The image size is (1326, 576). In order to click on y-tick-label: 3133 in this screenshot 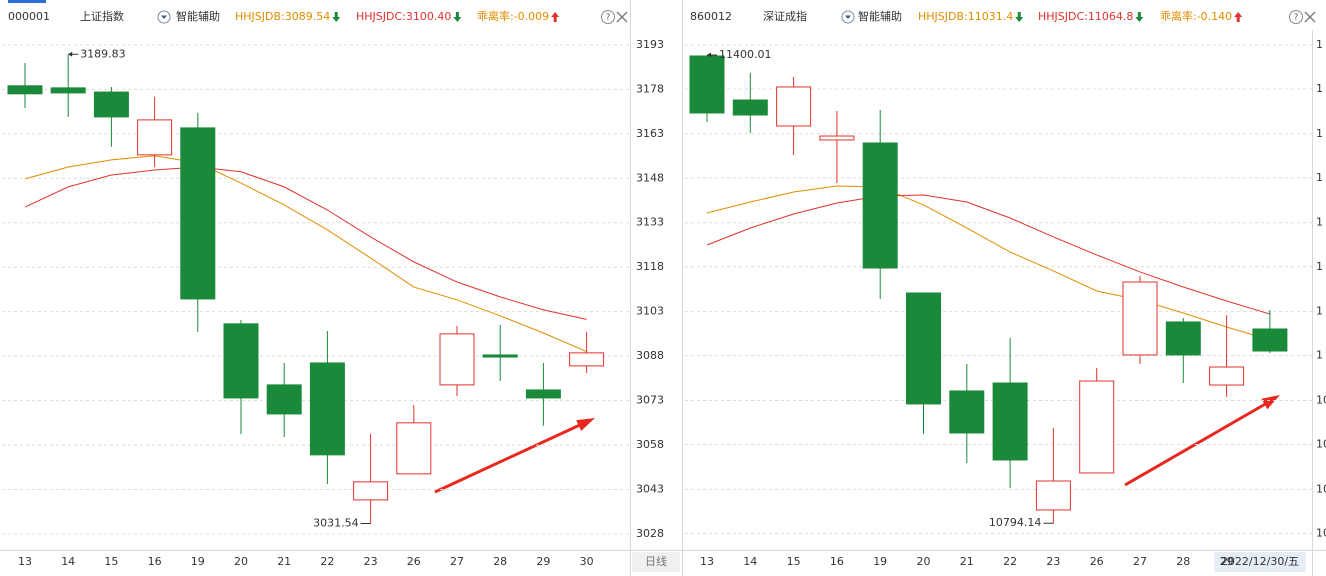, I will do `click(650, 222)`.